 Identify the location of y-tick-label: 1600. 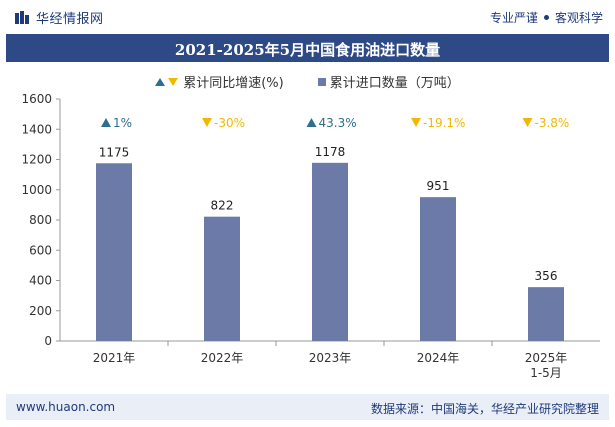
(36, 99).